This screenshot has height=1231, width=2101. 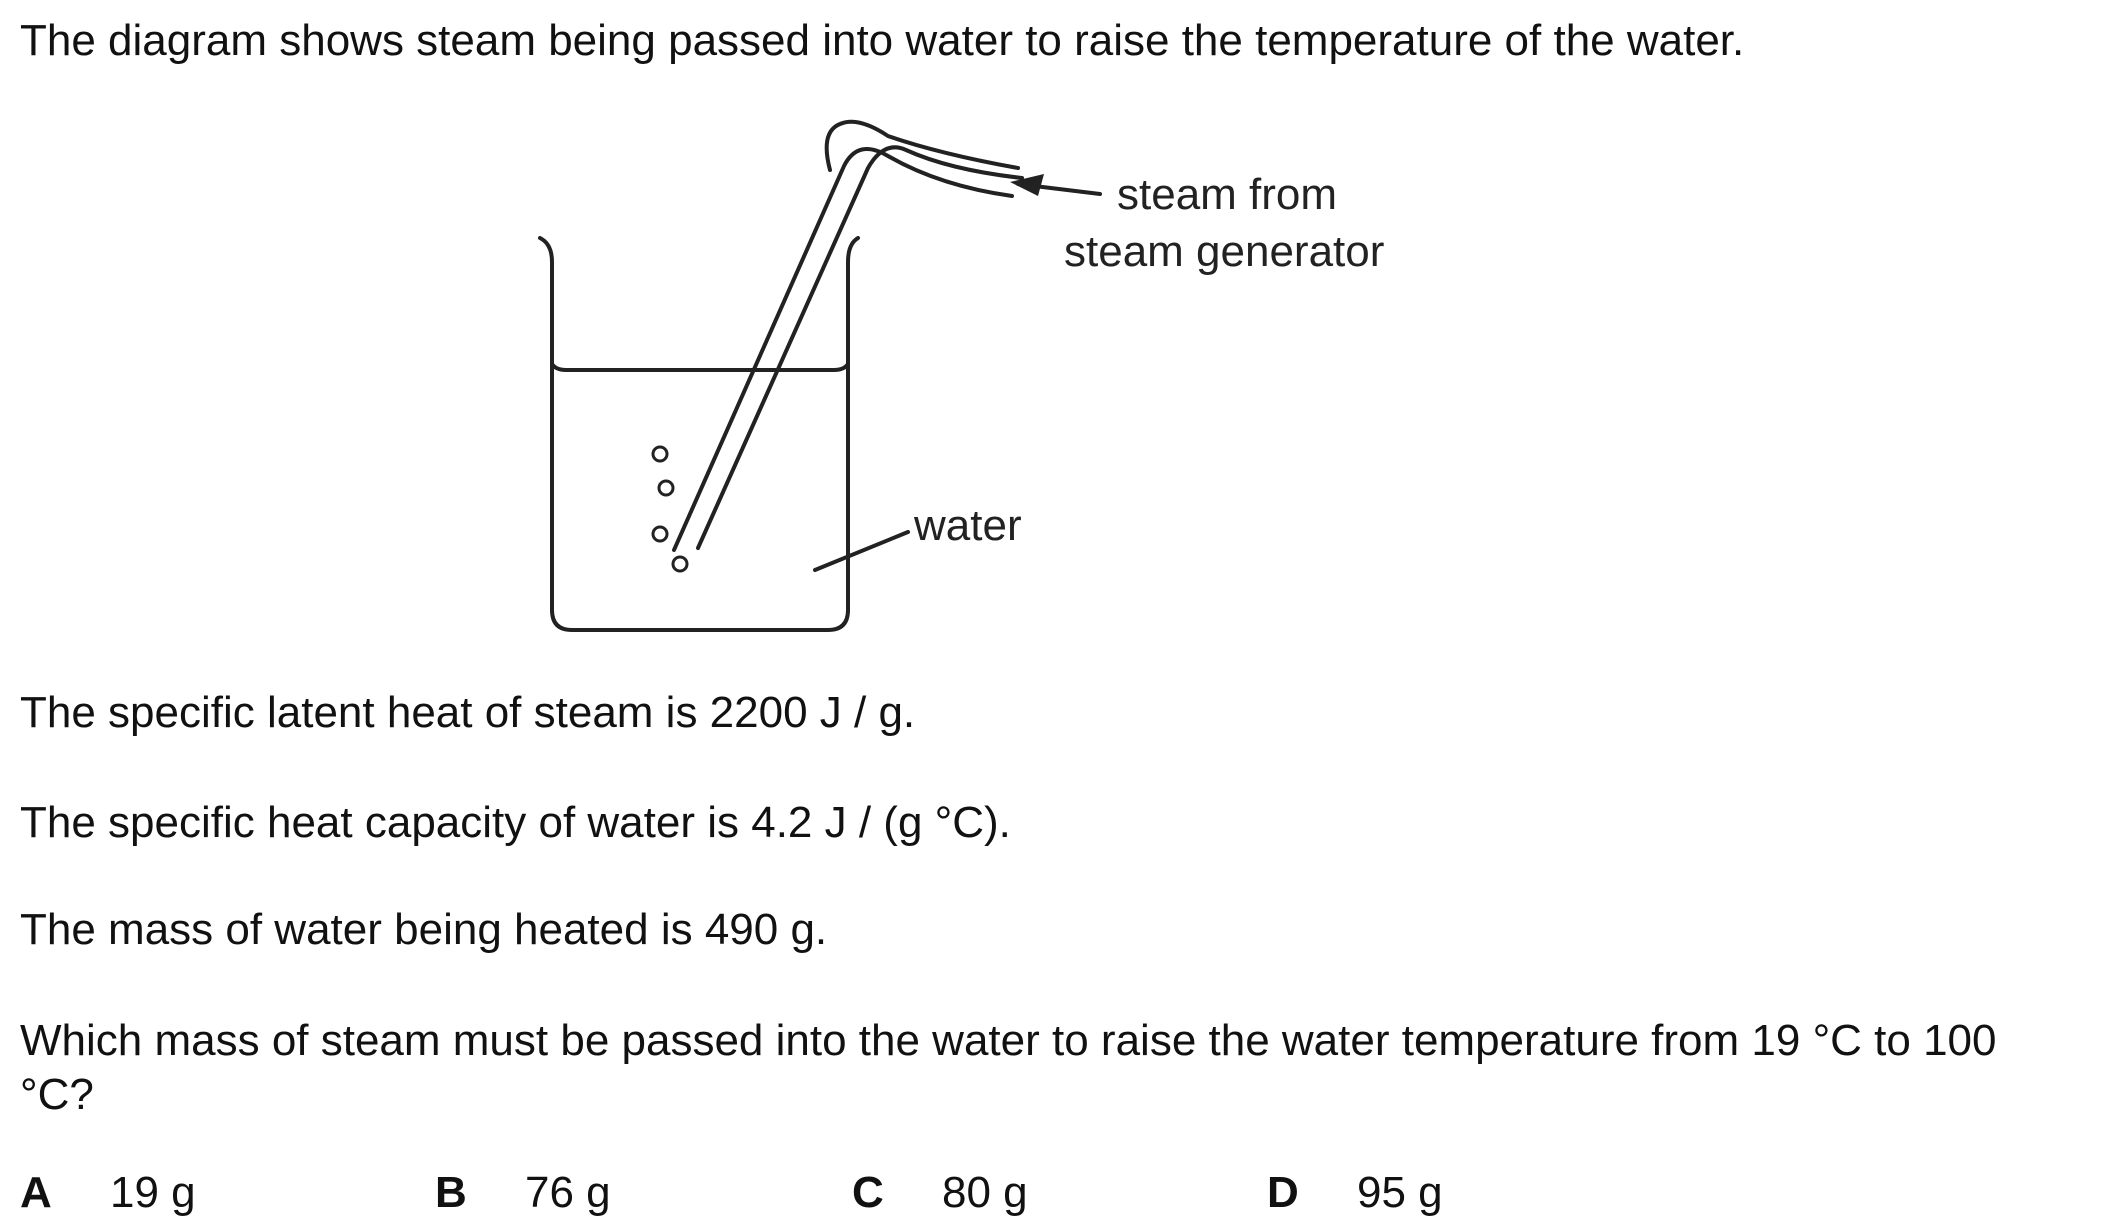 I want to click on water-leader-line, so click(x=861, y=551).